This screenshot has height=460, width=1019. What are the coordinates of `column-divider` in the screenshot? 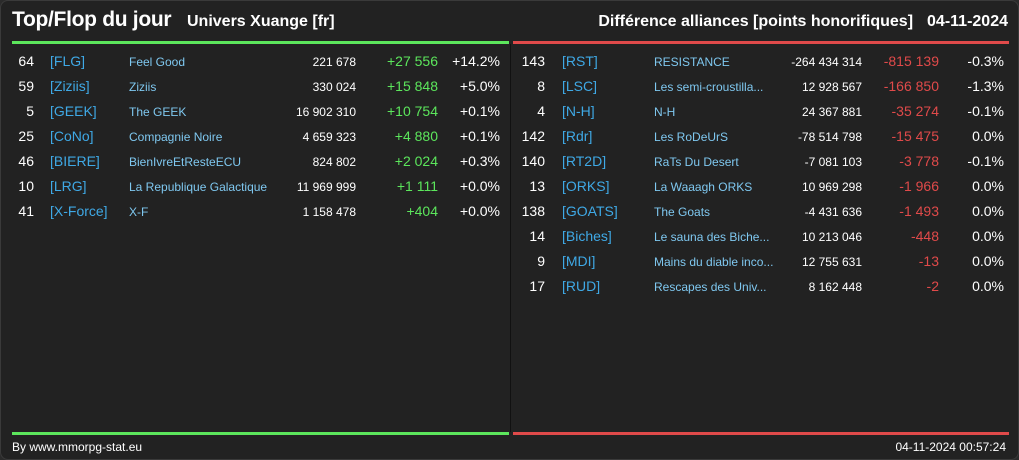 It's located at (510, 238).